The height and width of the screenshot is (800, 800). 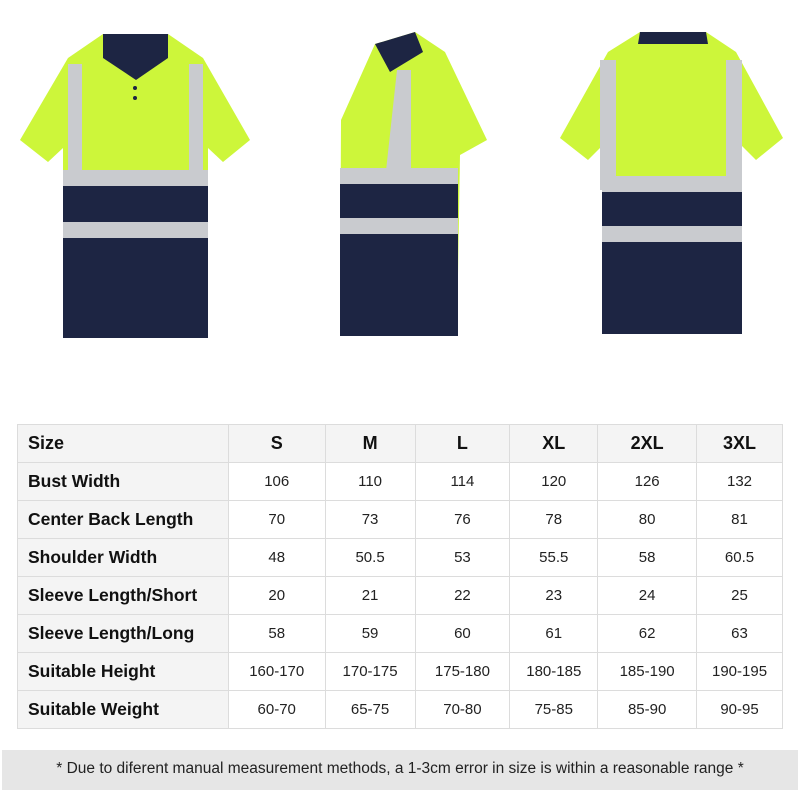 I want to click on table-cell: 60.5, so click(x=739, y=557).